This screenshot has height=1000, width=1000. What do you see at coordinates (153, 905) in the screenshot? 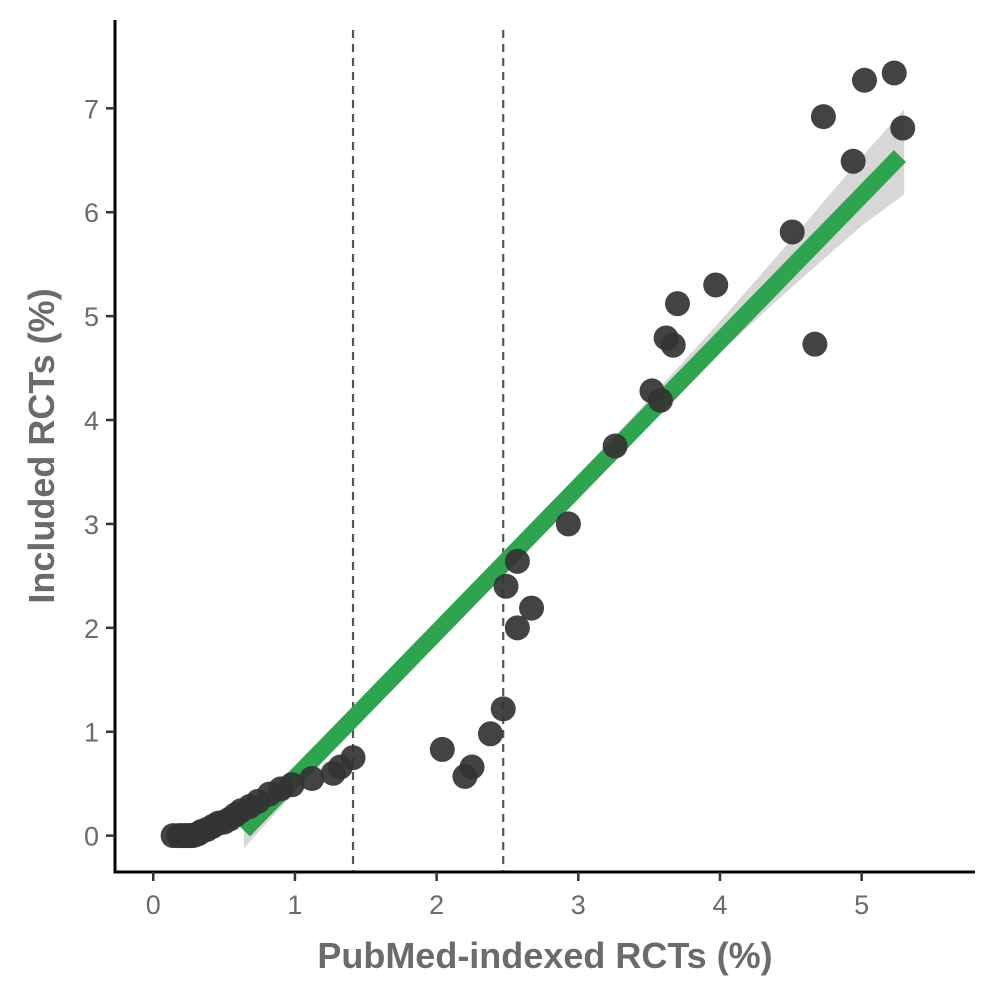
I see `x-tick-label: 0` at bounding box center [153, 905].